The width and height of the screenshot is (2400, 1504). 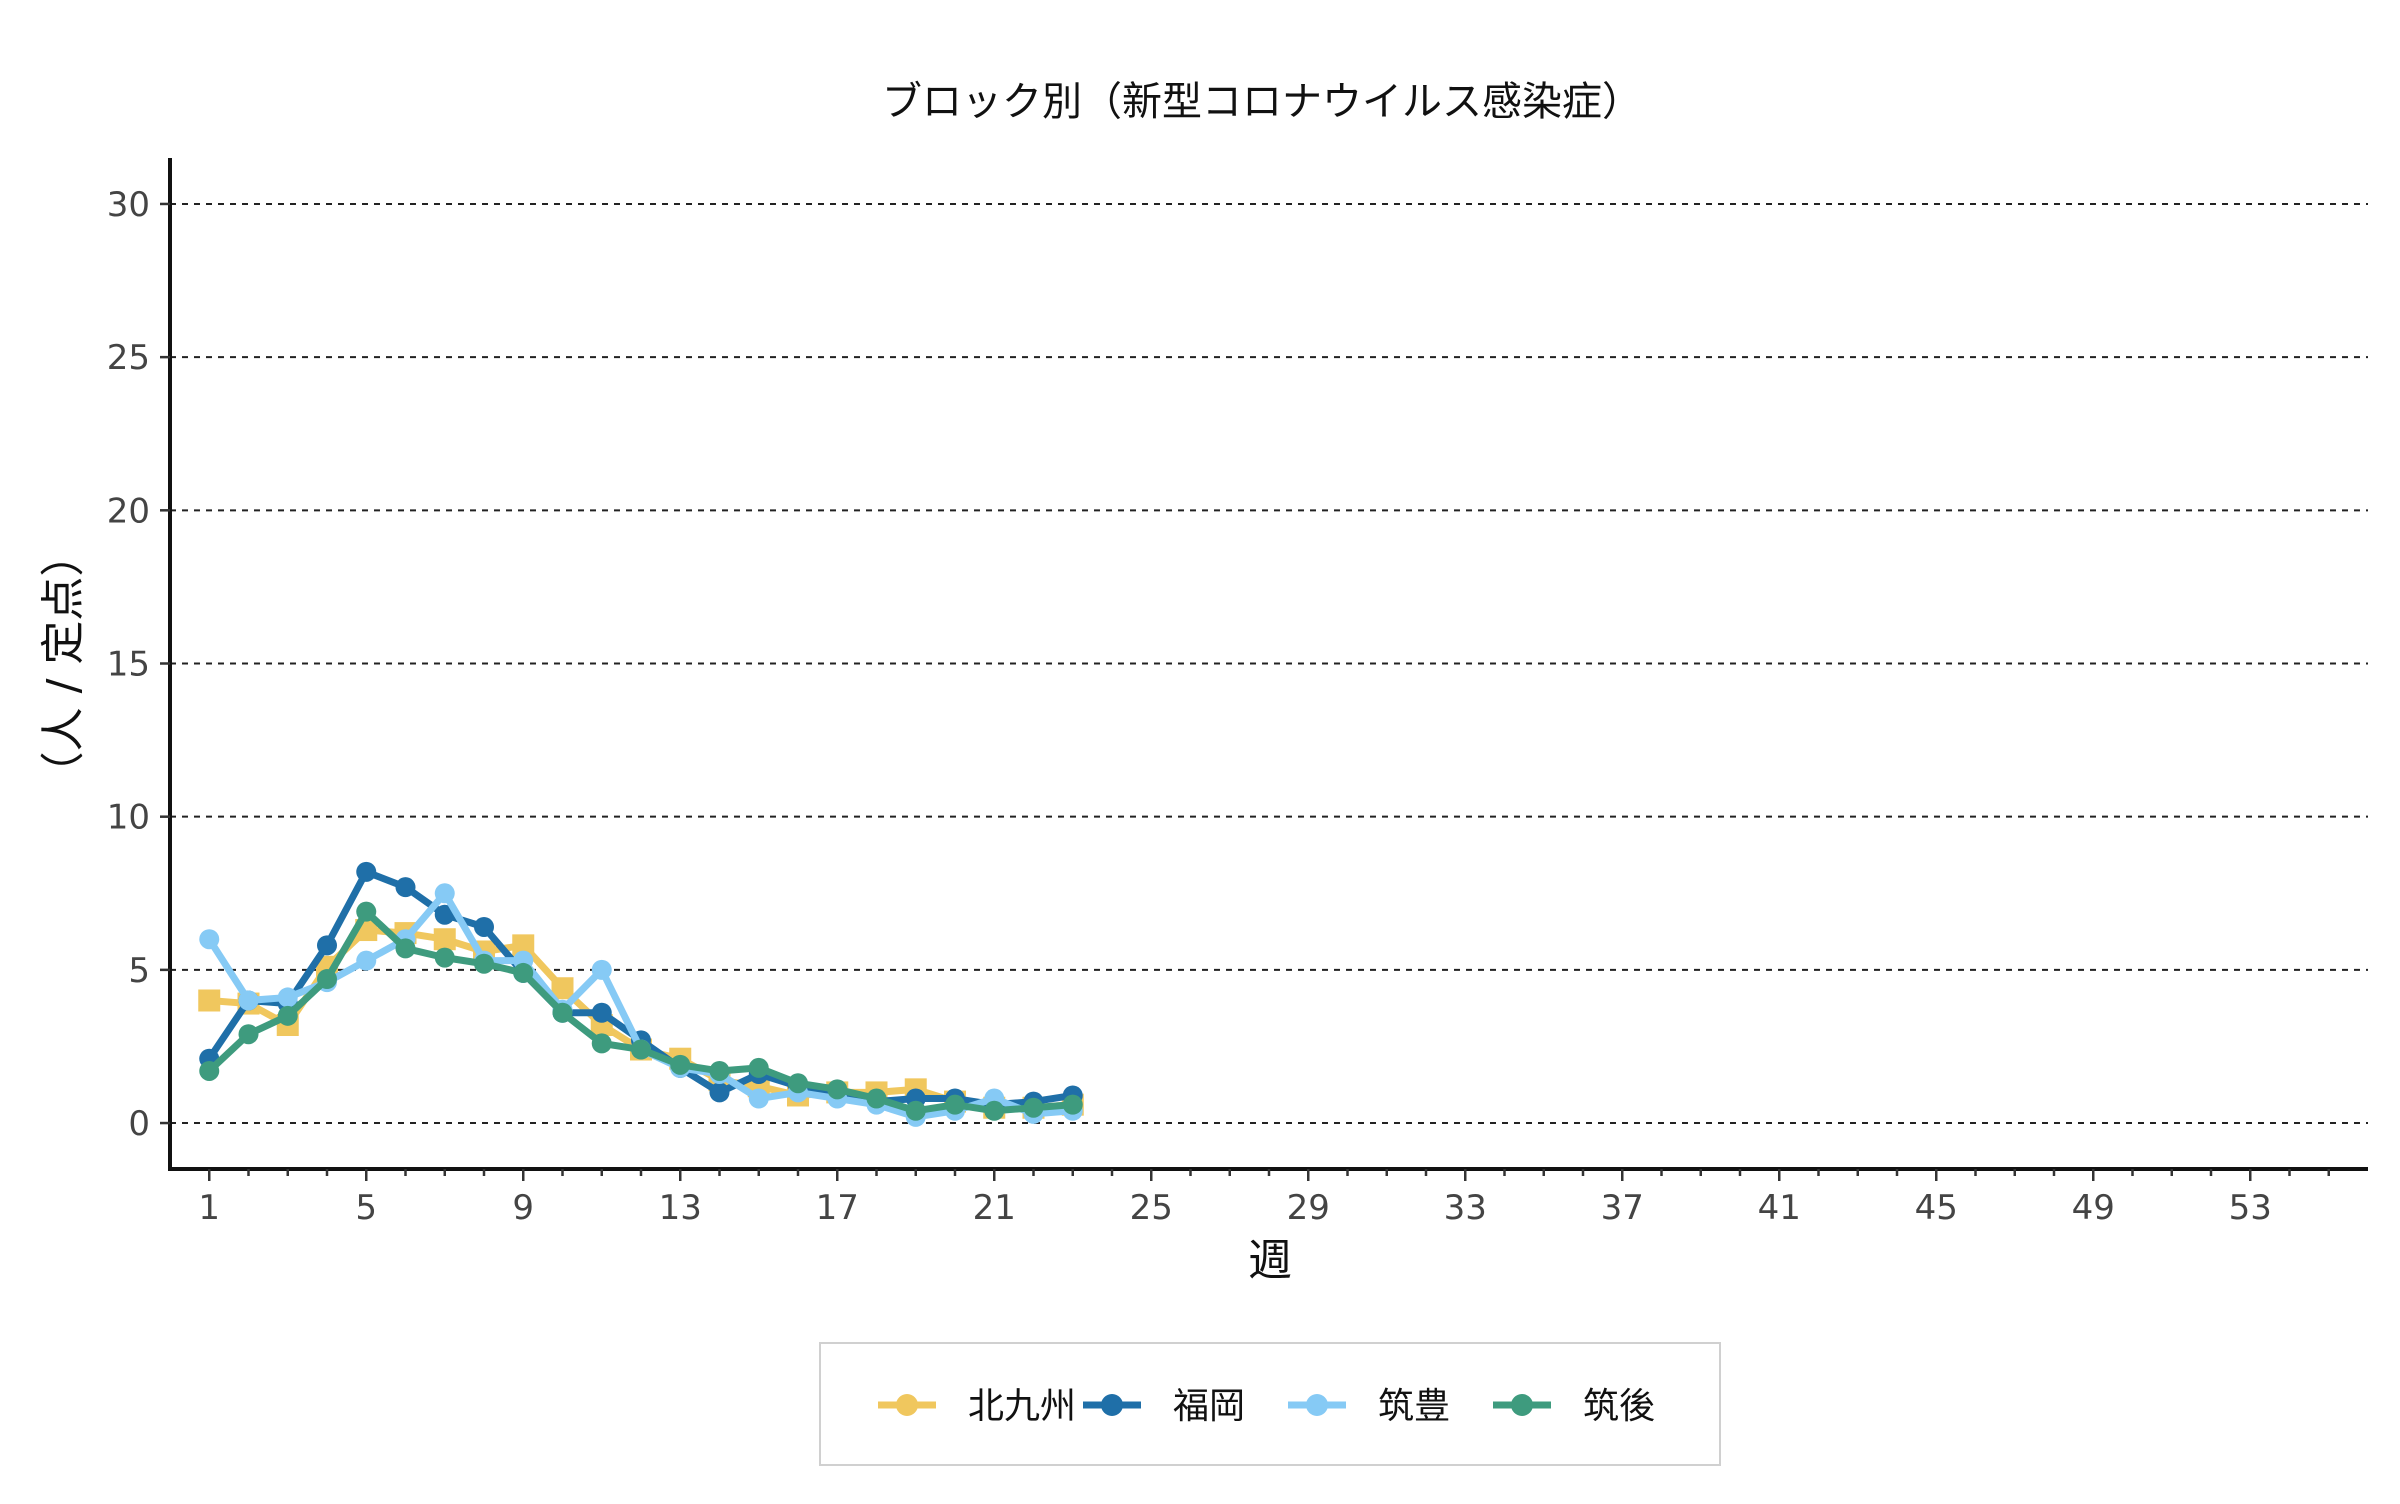 I want to click on legend-label: 北九州, so click(x=1022, y=1406).